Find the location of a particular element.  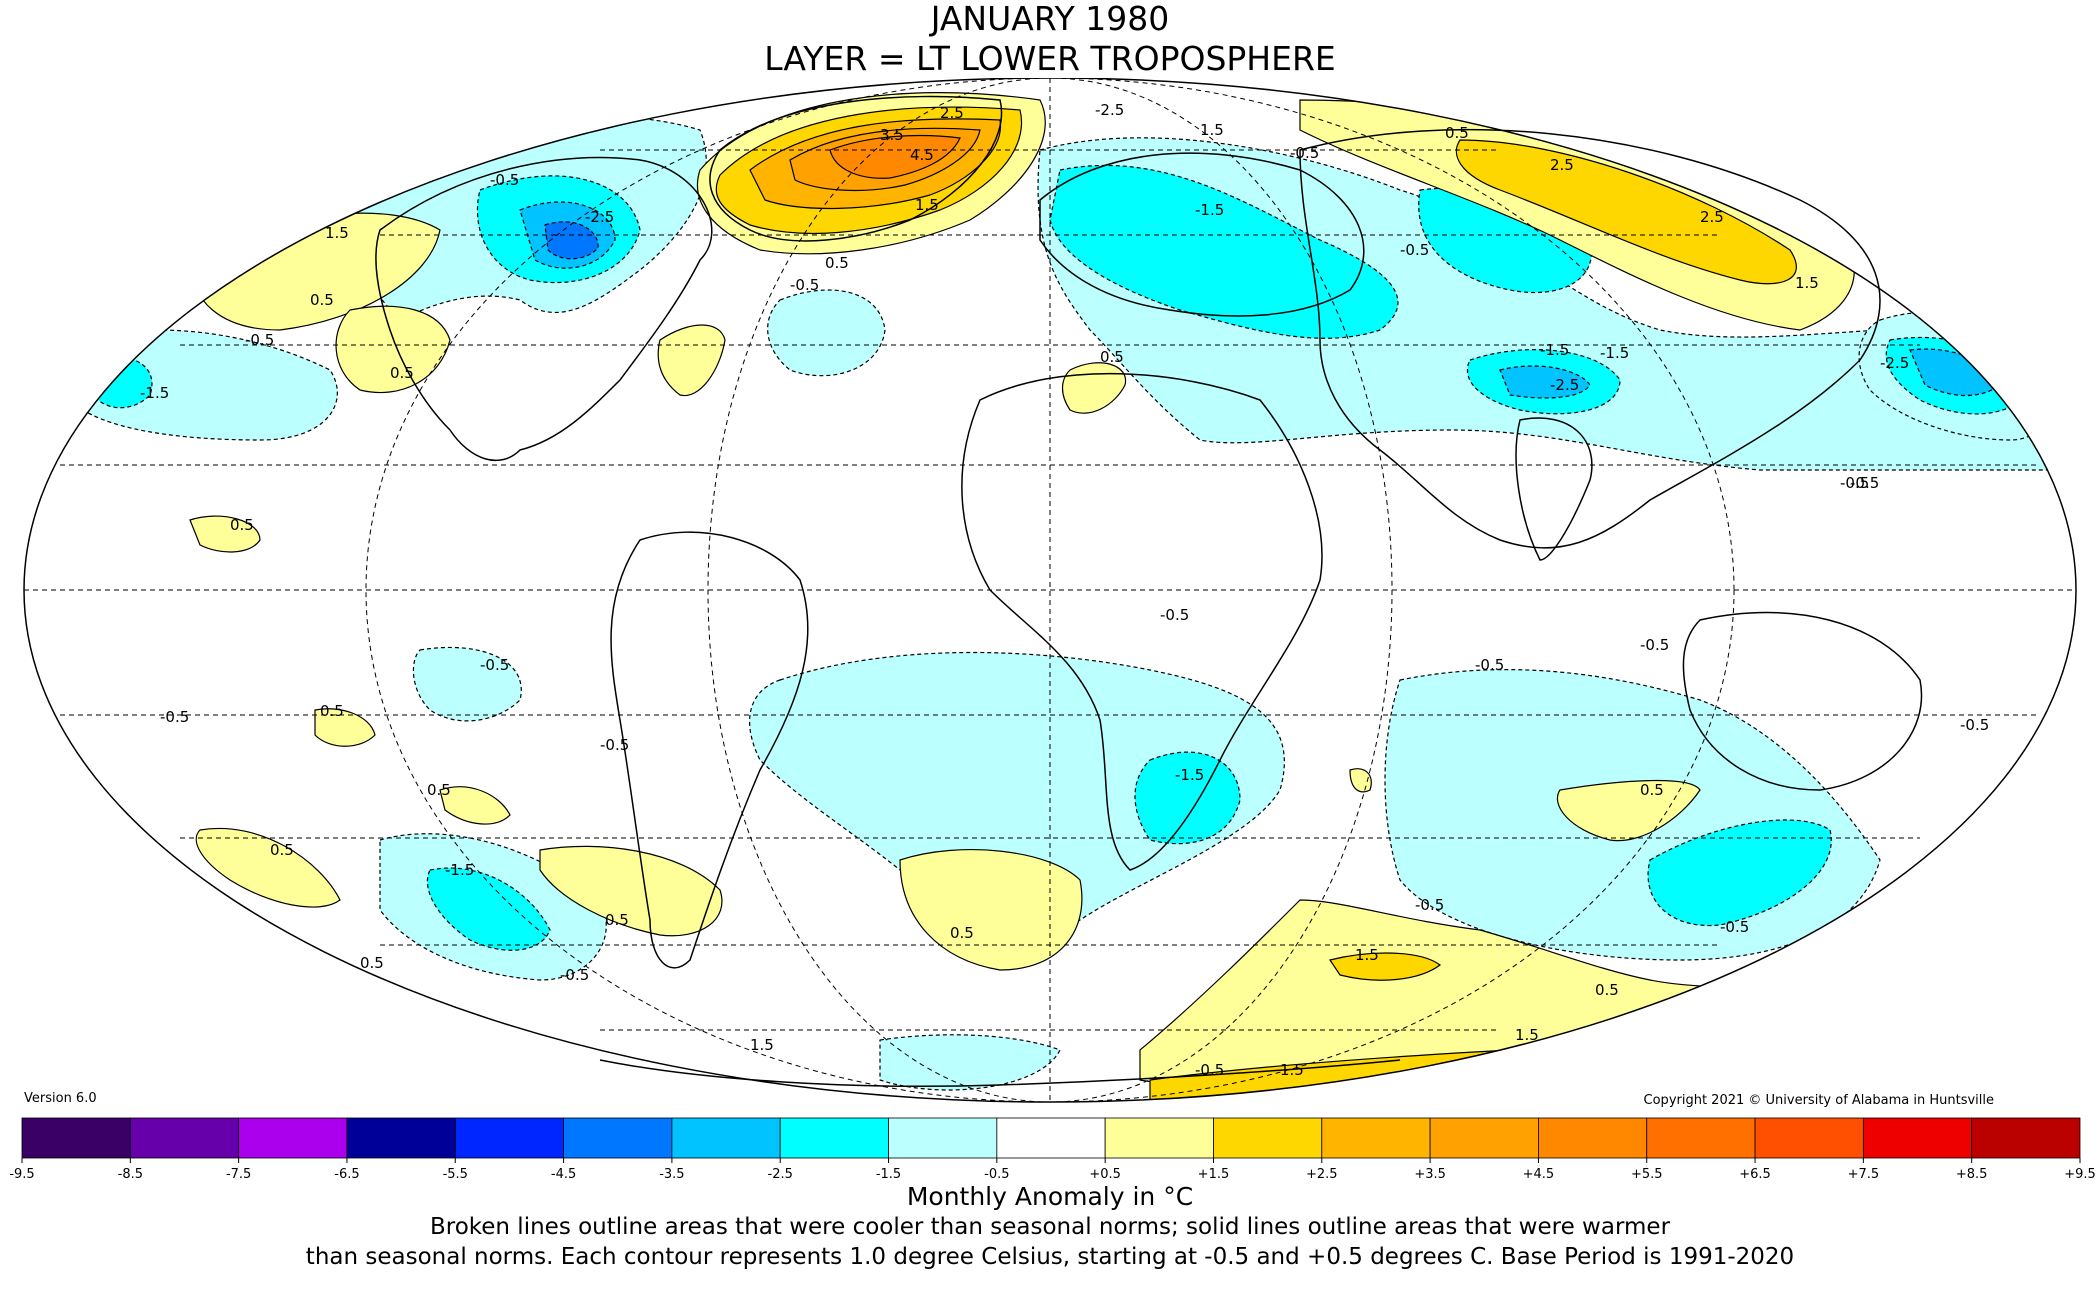

contour-label: 4.5 is located at coordinates (922, 155).